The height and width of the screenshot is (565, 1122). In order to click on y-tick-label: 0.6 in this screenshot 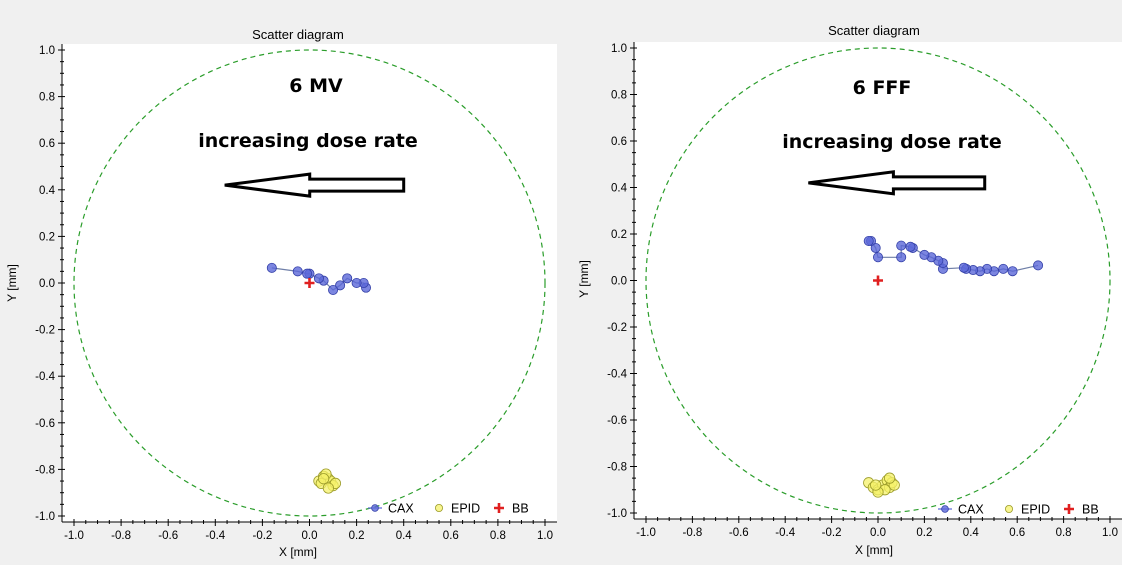, I will do `click(47, 144)`.